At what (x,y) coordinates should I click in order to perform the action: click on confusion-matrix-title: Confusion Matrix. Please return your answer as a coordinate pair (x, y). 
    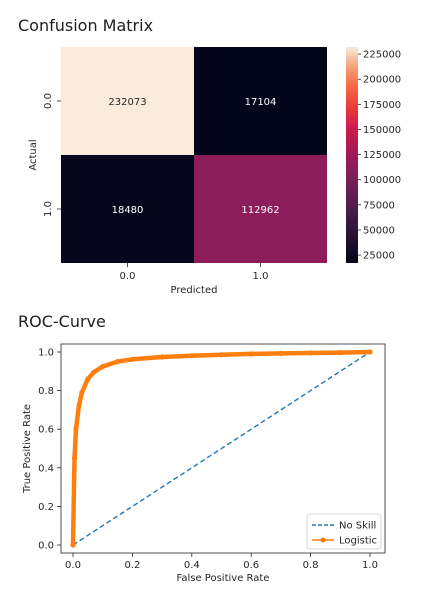
    Looking at the image, I should click on (86, 25).